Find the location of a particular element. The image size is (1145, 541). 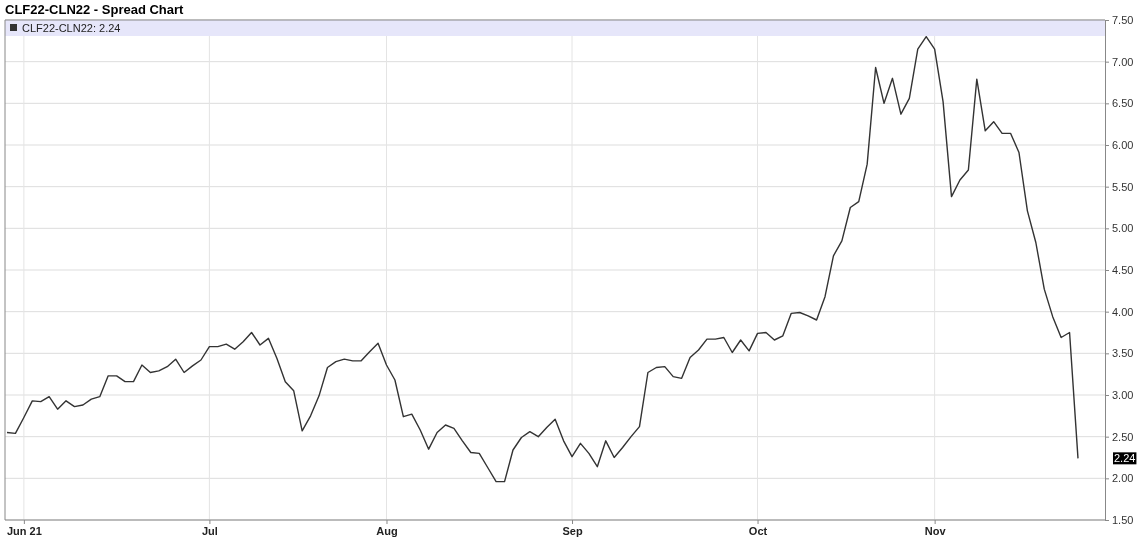

y-tick-label: 5.00 is located at coordinates (1123, 228).